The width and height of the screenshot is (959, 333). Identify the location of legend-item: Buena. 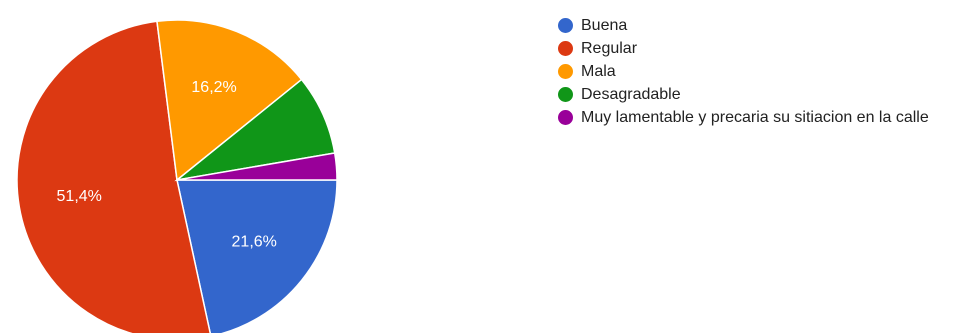
(758, 26).